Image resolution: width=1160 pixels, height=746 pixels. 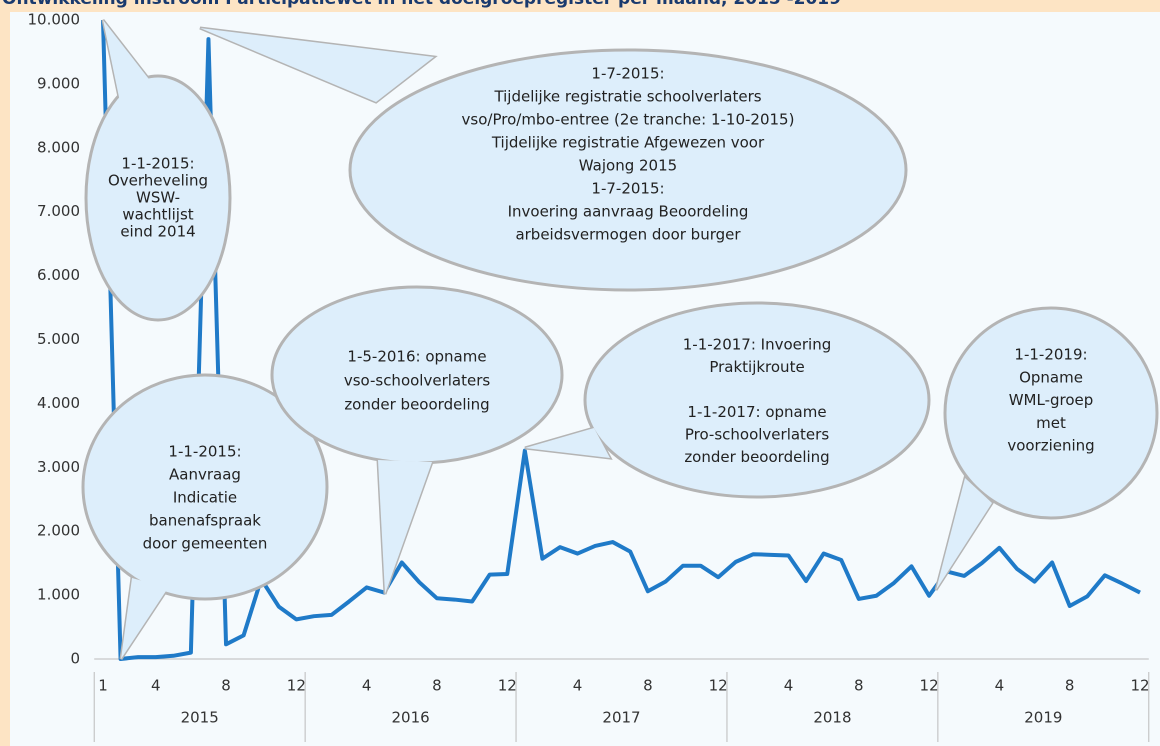 What do you see at coordinates (205, 475) in the screenshot?
I see `annotation-text: Aanvraag` at bounding box center [205, 475].